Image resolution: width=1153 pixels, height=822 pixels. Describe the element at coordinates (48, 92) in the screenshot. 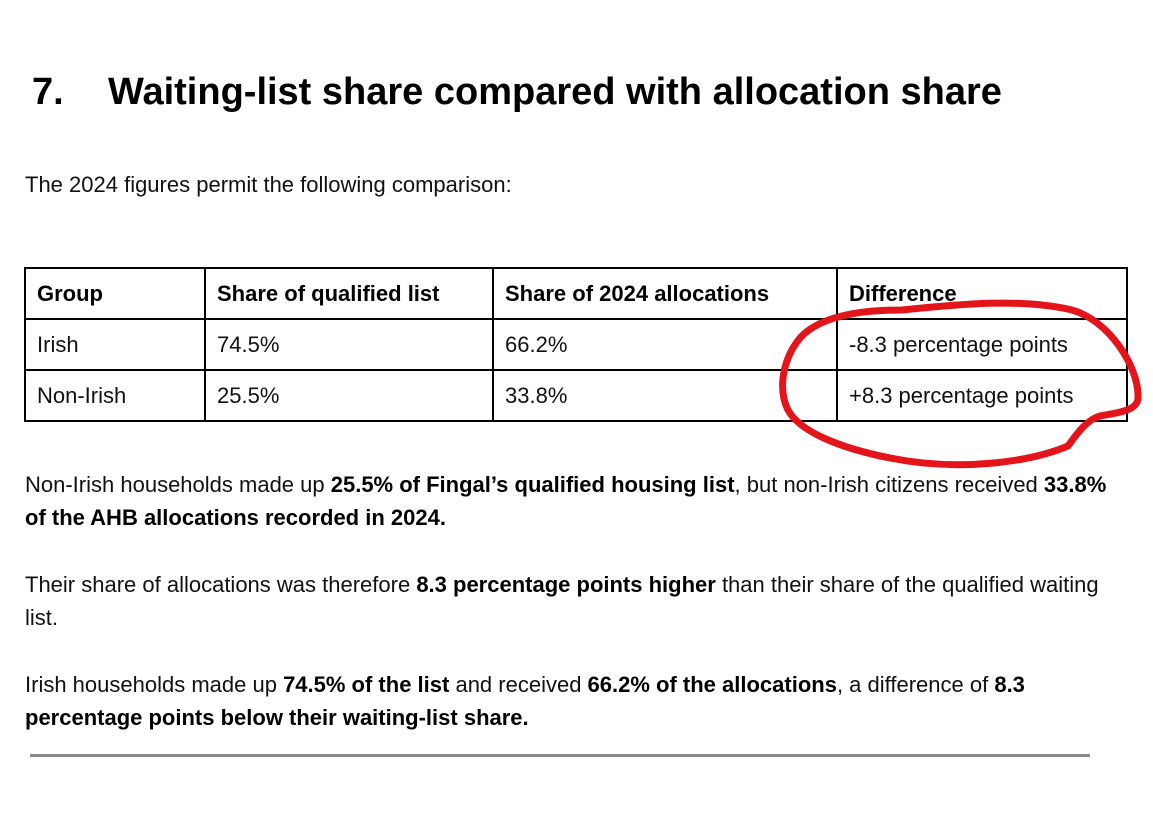

I see `section-number: 7.` at that location.